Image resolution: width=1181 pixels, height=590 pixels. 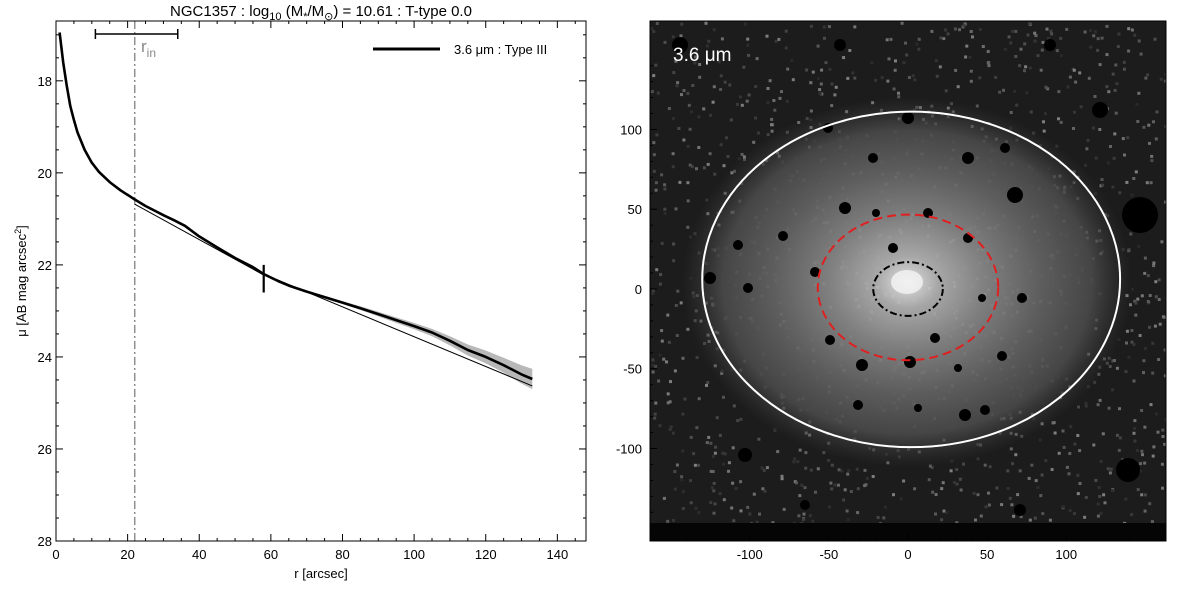 I want to click on x-axis-label: r [arcsec], so click(x=320, y=573).